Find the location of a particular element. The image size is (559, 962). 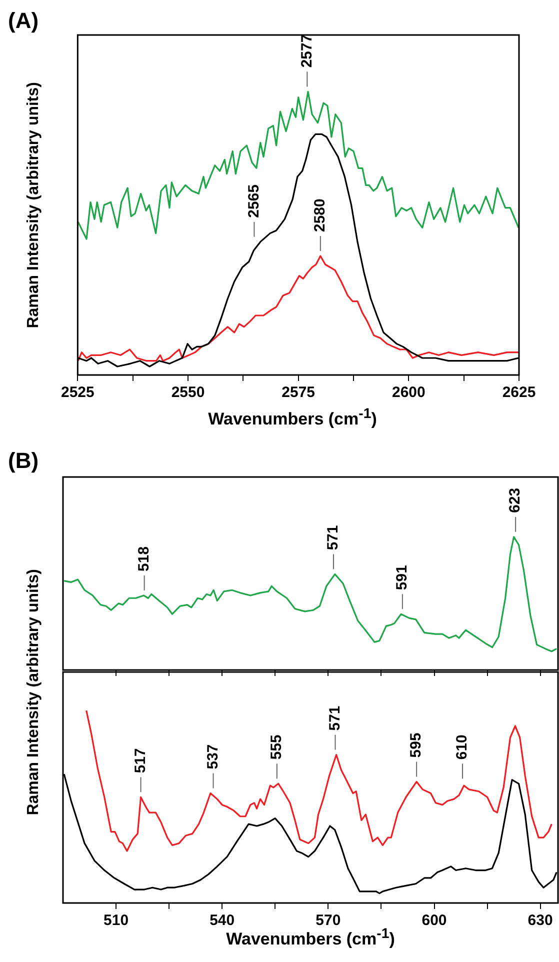

annotation: 623 is located at coordinates (515, 500).